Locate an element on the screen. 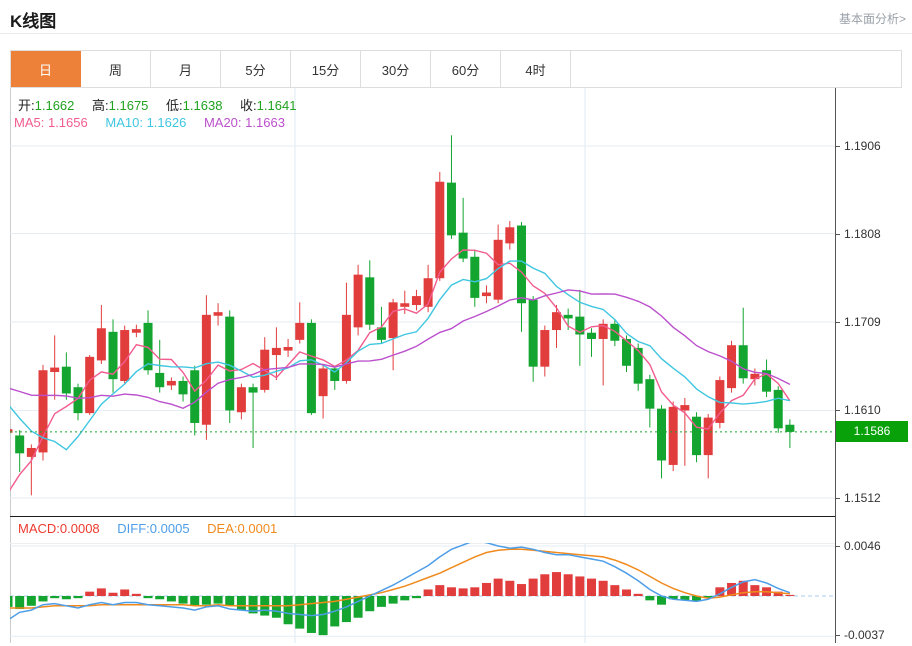 Image resolution: width=912 pixels, height=646 pixels. low-label: 低: is located at coordinates (174, 105).